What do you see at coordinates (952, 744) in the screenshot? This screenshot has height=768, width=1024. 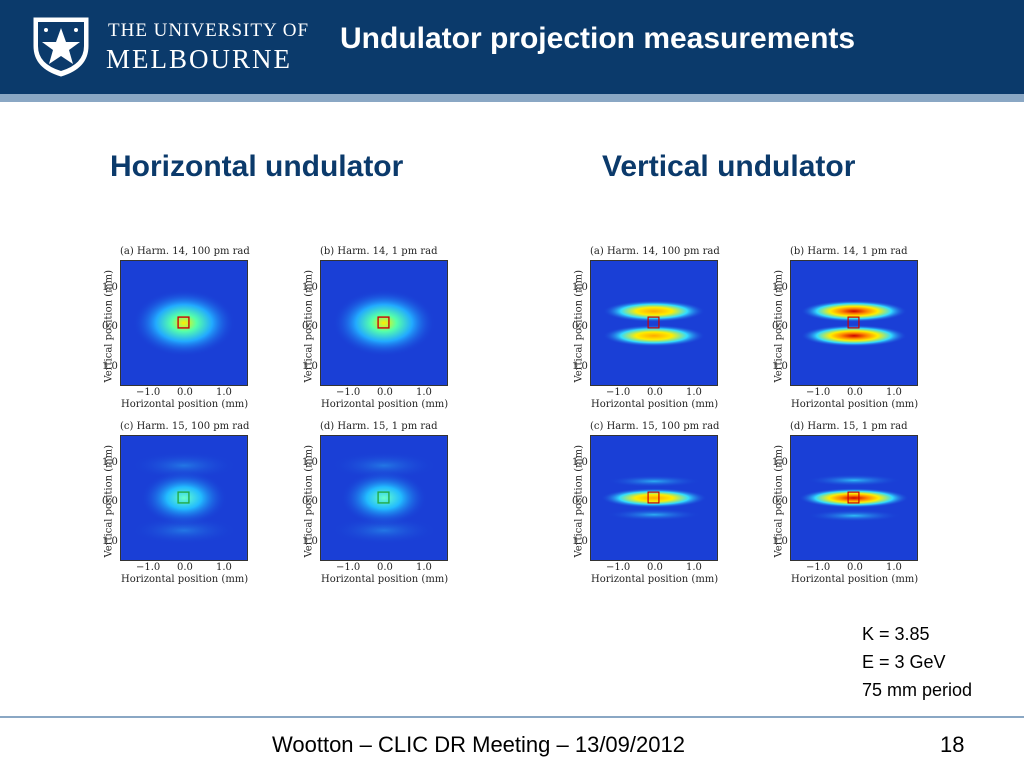 I see `slide-number: 18` at bounding box center [952, 744].